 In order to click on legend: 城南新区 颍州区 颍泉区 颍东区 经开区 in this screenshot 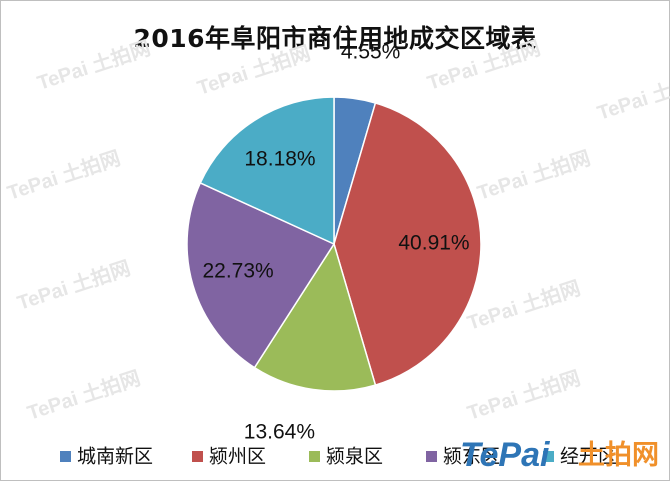, I will do `click(338, 457)`.